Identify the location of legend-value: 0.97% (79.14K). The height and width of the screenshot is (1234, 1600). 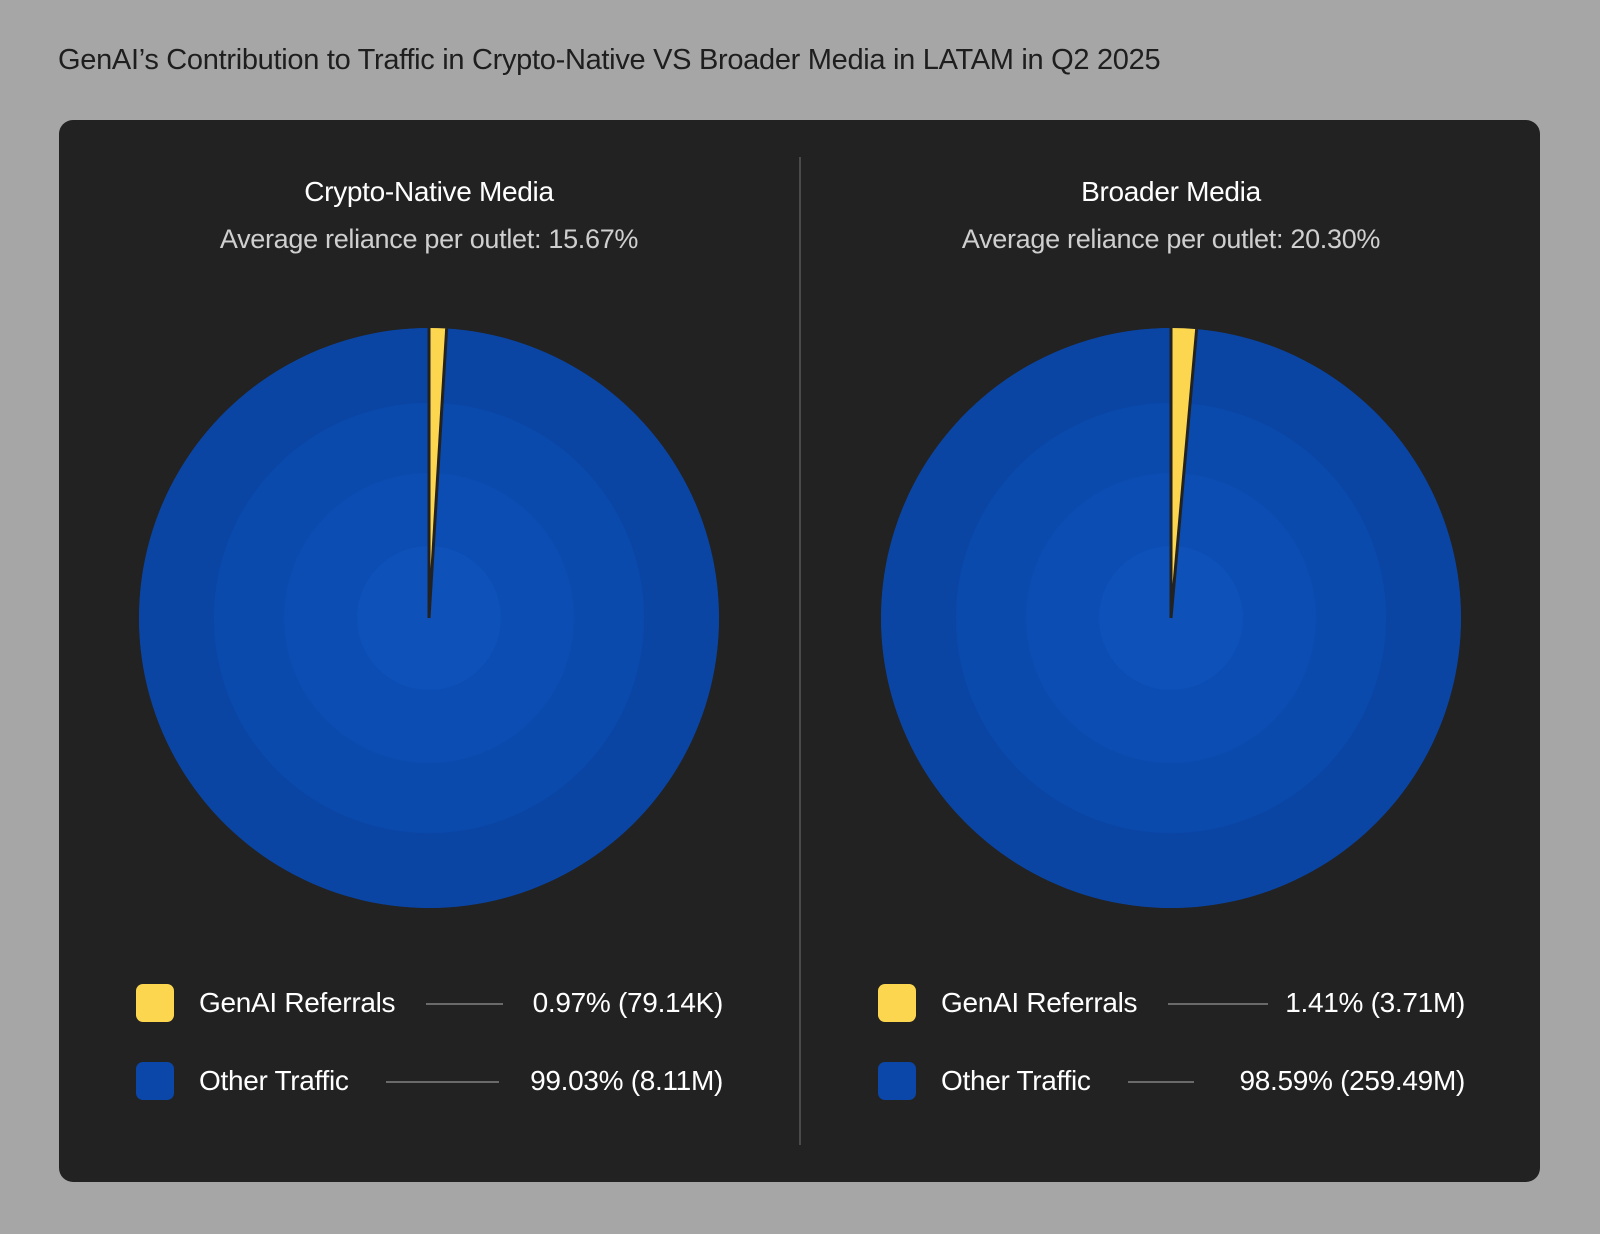
(628, 1002).